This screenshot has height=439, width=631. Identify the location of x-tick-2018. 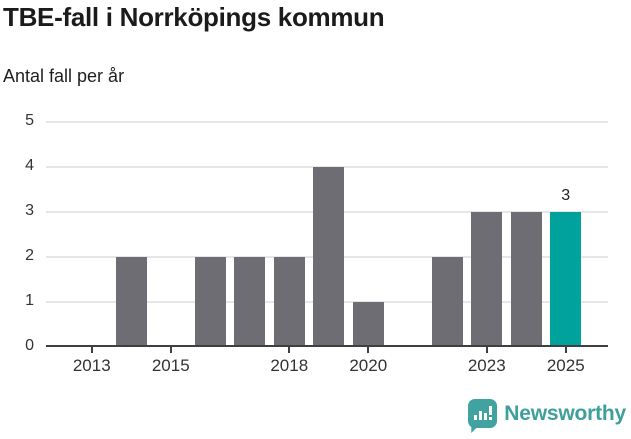
(289, 350).